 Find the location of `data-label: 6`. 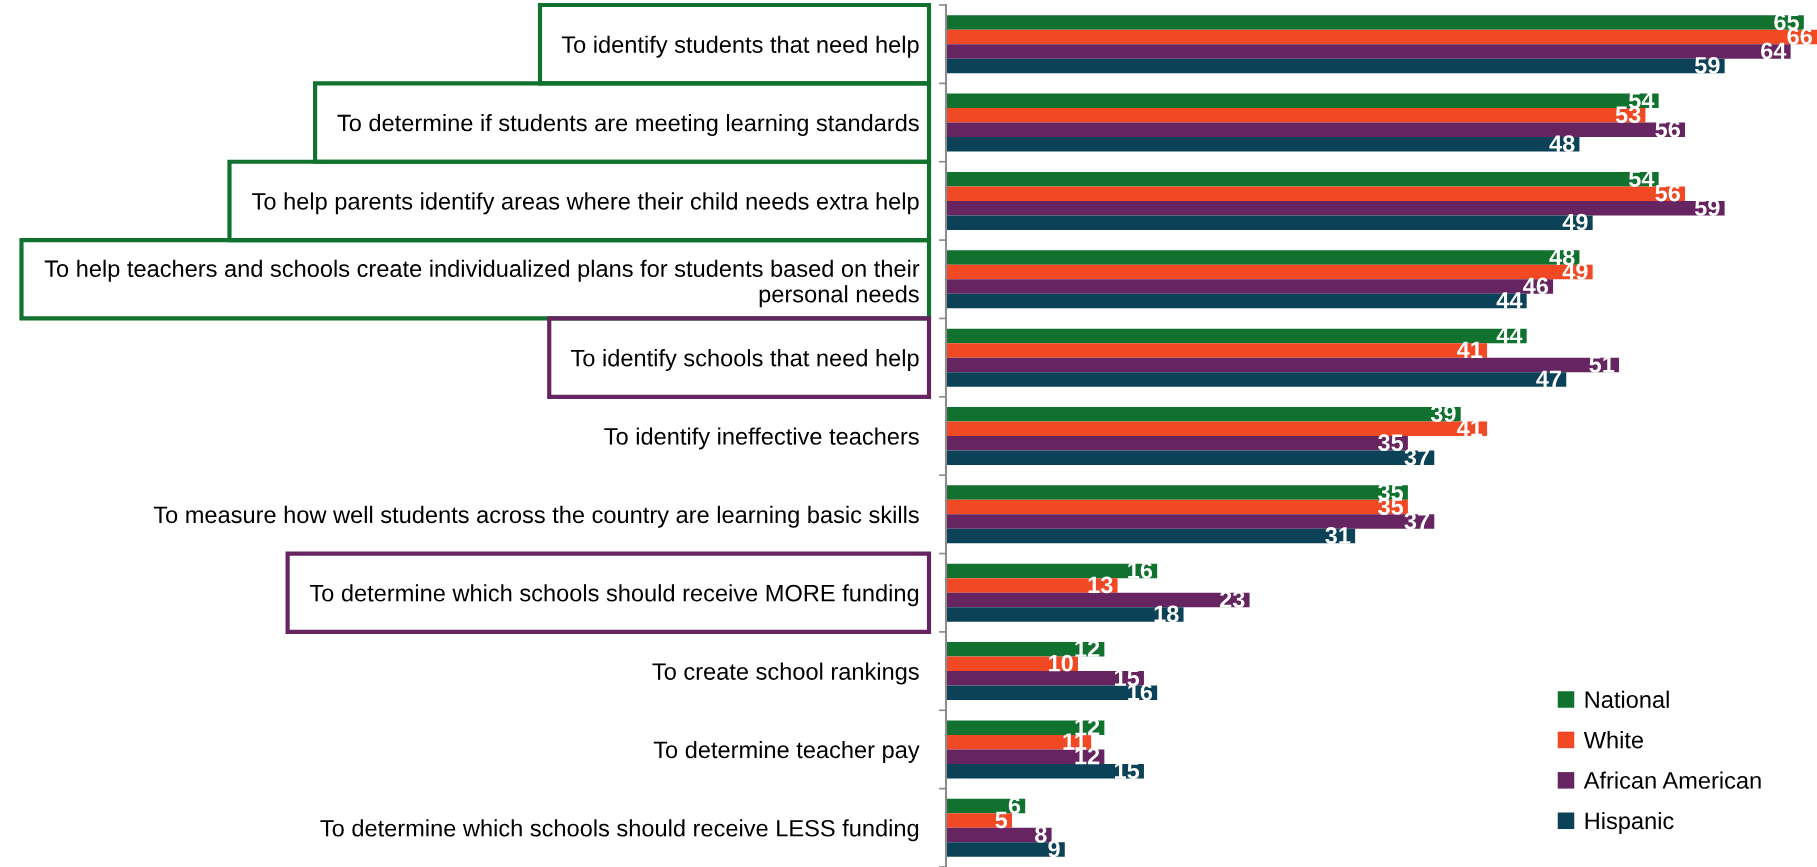

data-label: 6 is located at coordinates (1014, 805).